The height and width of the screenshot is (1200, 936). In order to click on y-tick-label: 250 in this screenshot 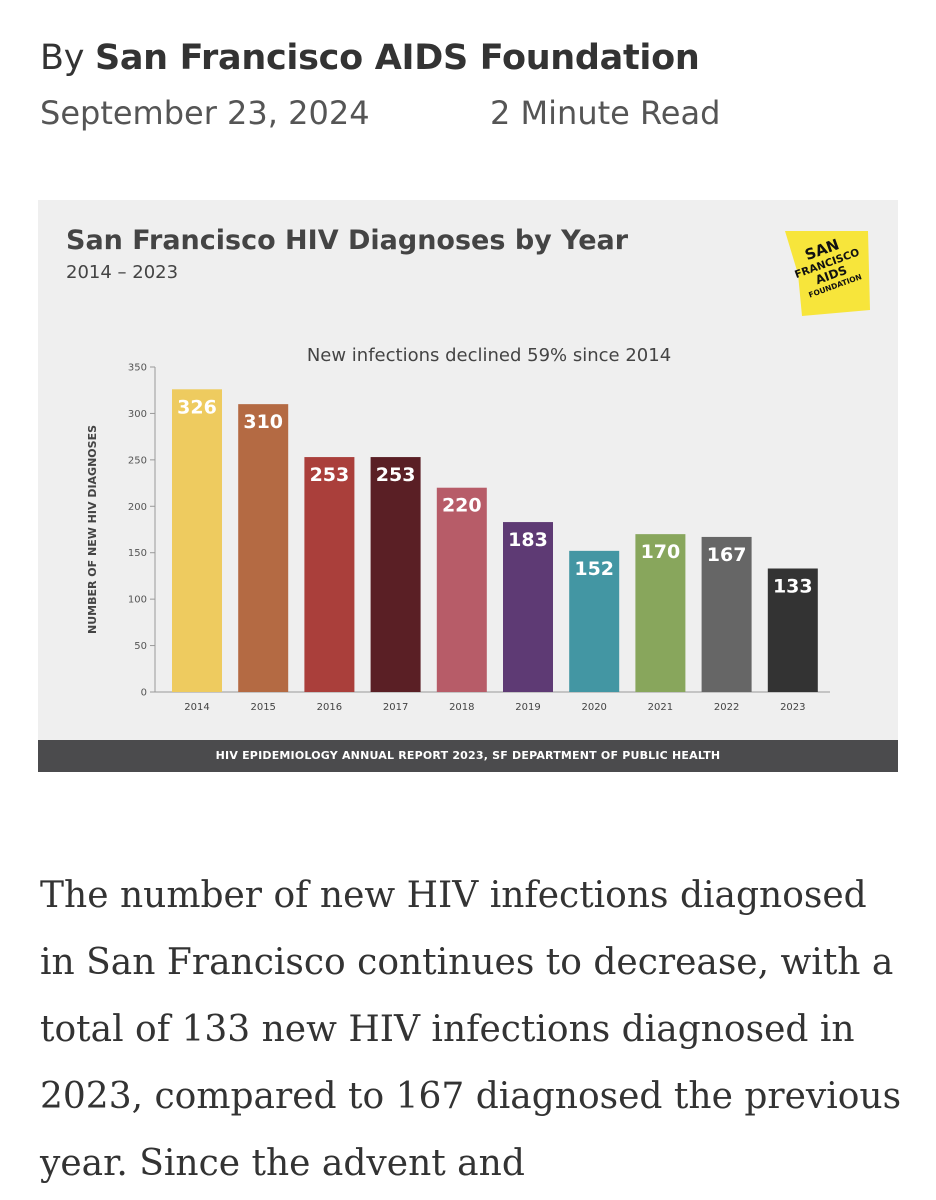, I will do `click(137, 460)`.